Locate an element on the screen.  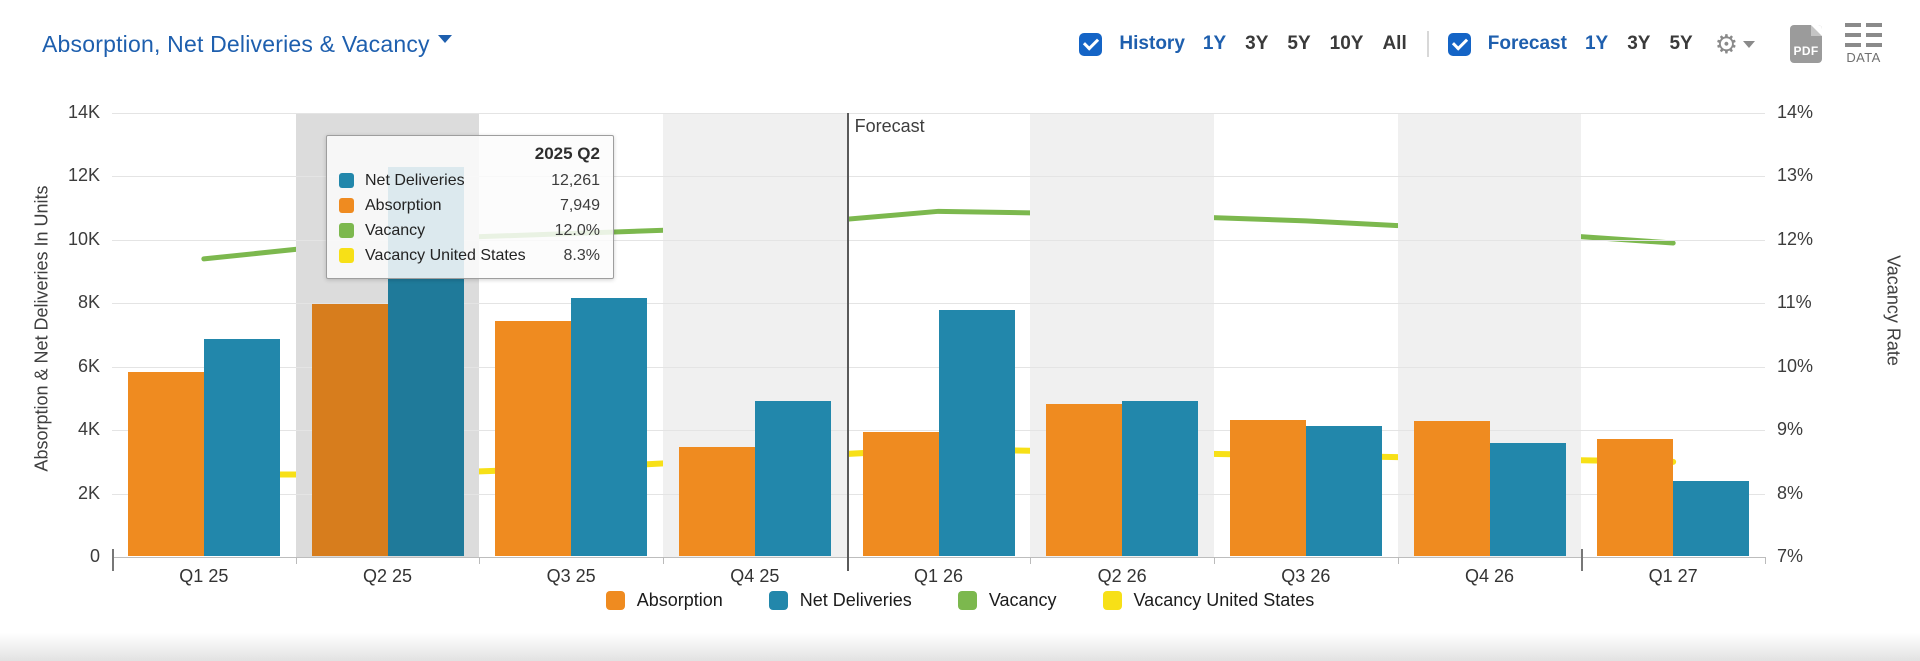
absorption-legend-swatch-icon is located at coordinates (615, 600).